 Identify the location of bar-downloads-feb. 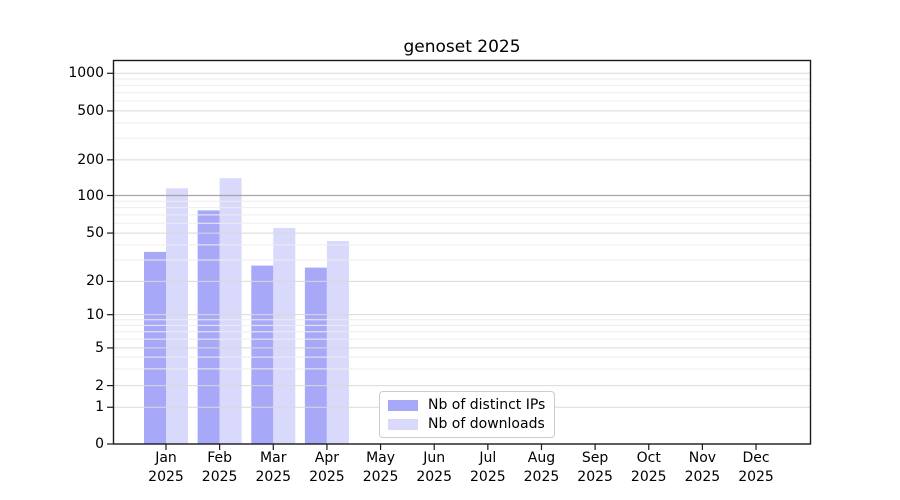
(230, 311).